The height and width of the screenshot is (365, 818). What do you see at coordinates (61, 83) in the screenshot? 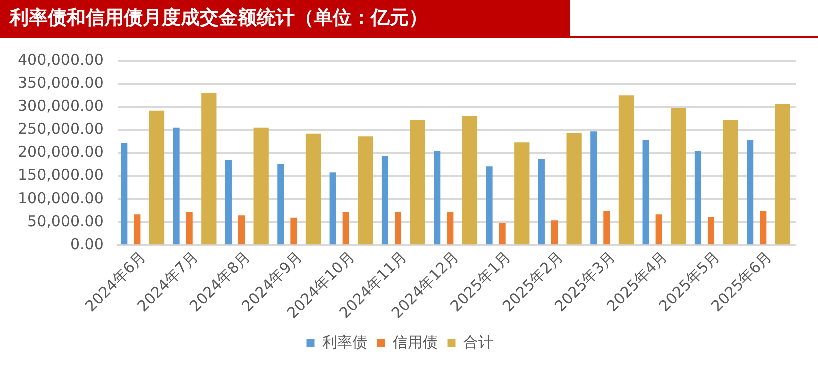
I see `y-tick-label: 350,000.00` at bounding box center [61, 83].